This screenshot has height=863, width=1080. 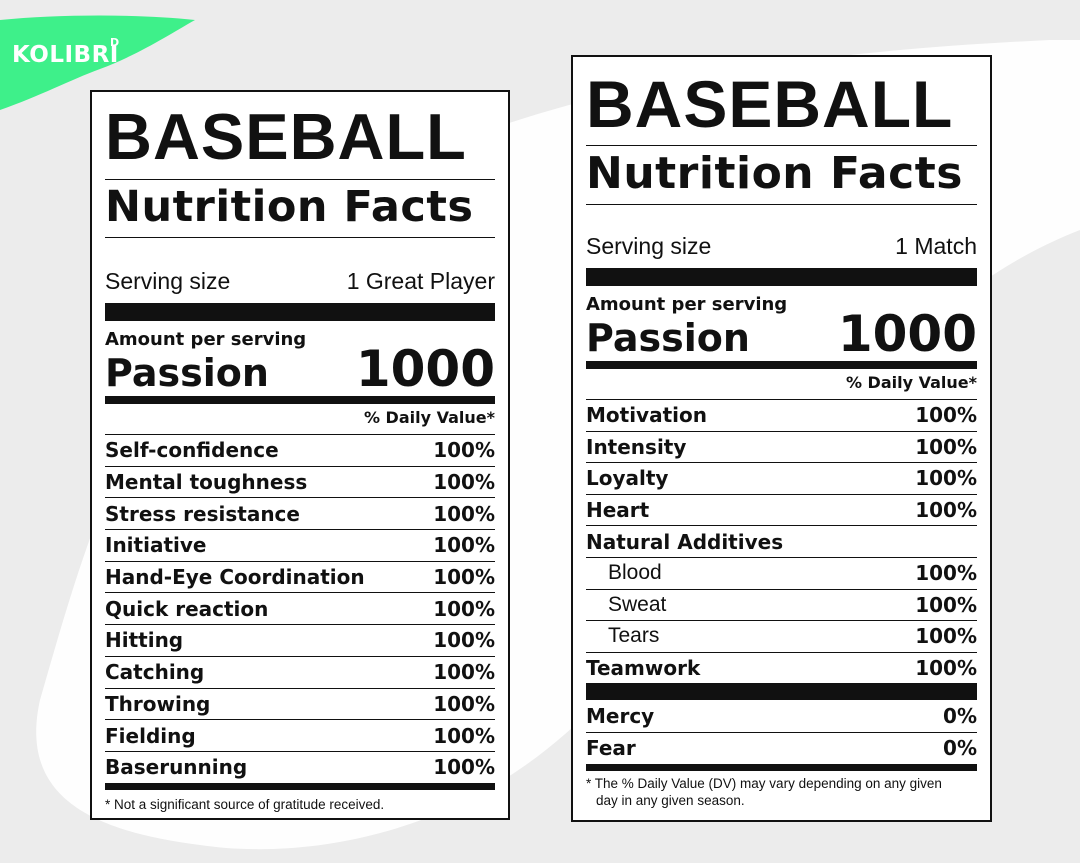 What do you see at coordinates (150, 735) in the screenshot?
I see `nutrient-name: Fielding` at bounding box center [150, 735].